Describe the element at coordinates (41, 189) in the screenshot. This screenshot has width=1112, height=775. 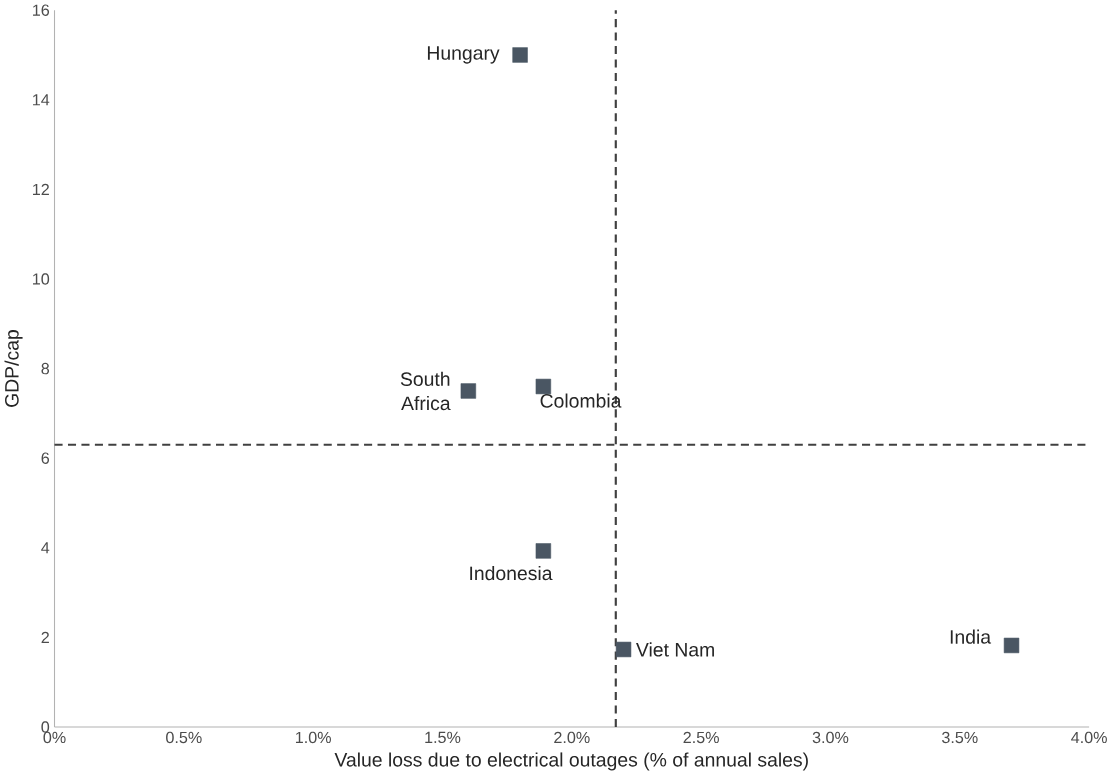
I see `y-tick-label: 12` at that location.